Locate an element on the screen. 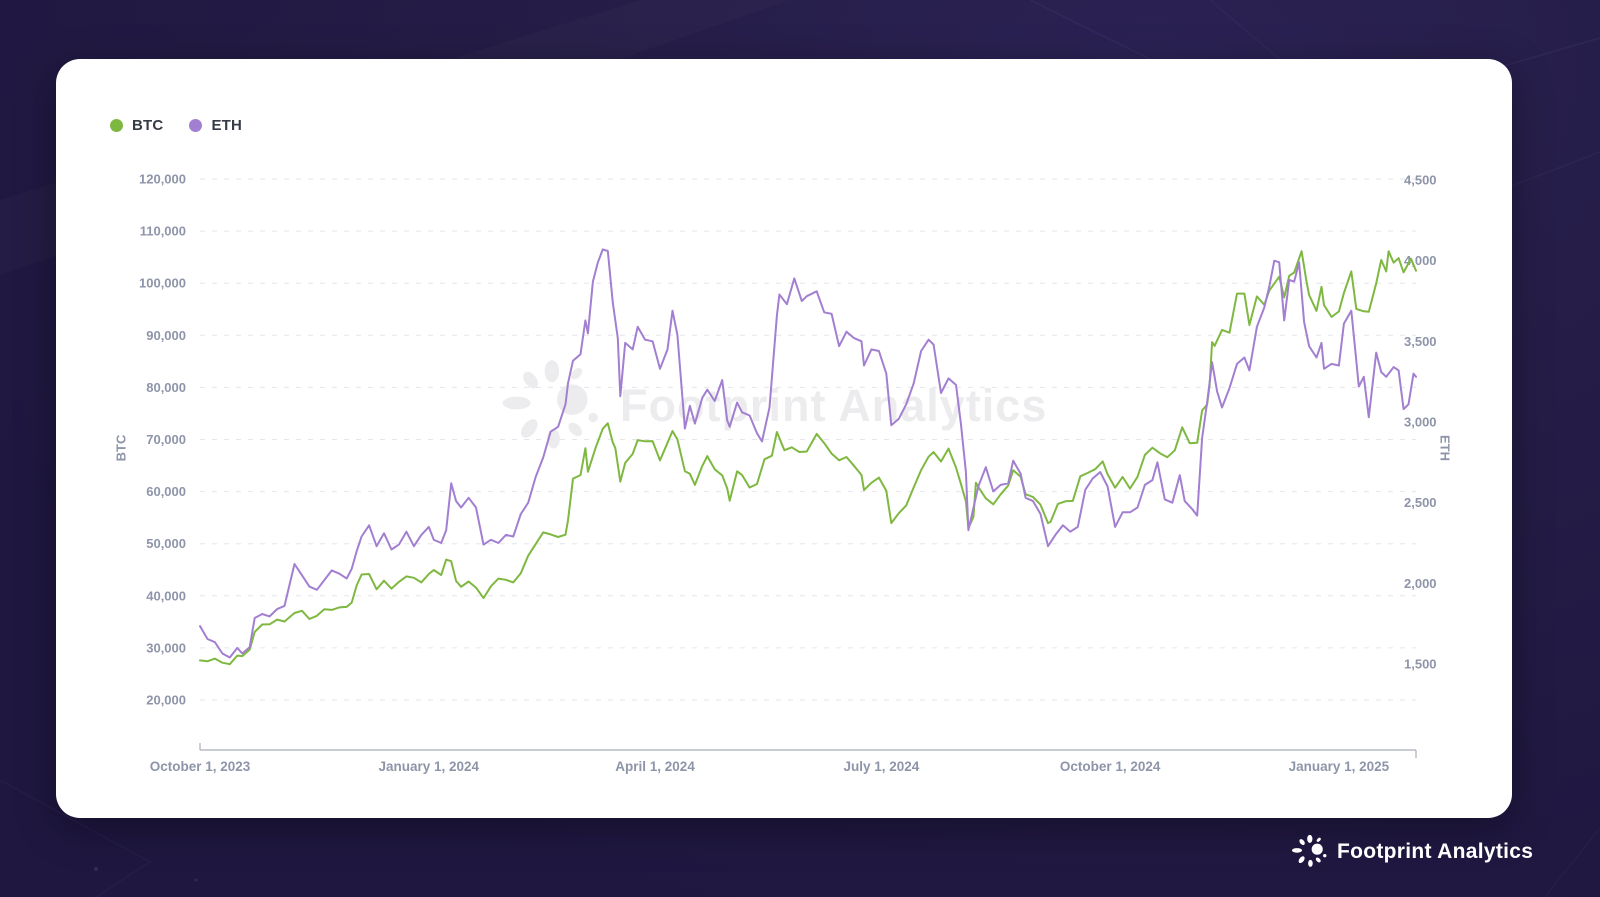  left-axis-title: BTC is located at coordinates (121, 448).